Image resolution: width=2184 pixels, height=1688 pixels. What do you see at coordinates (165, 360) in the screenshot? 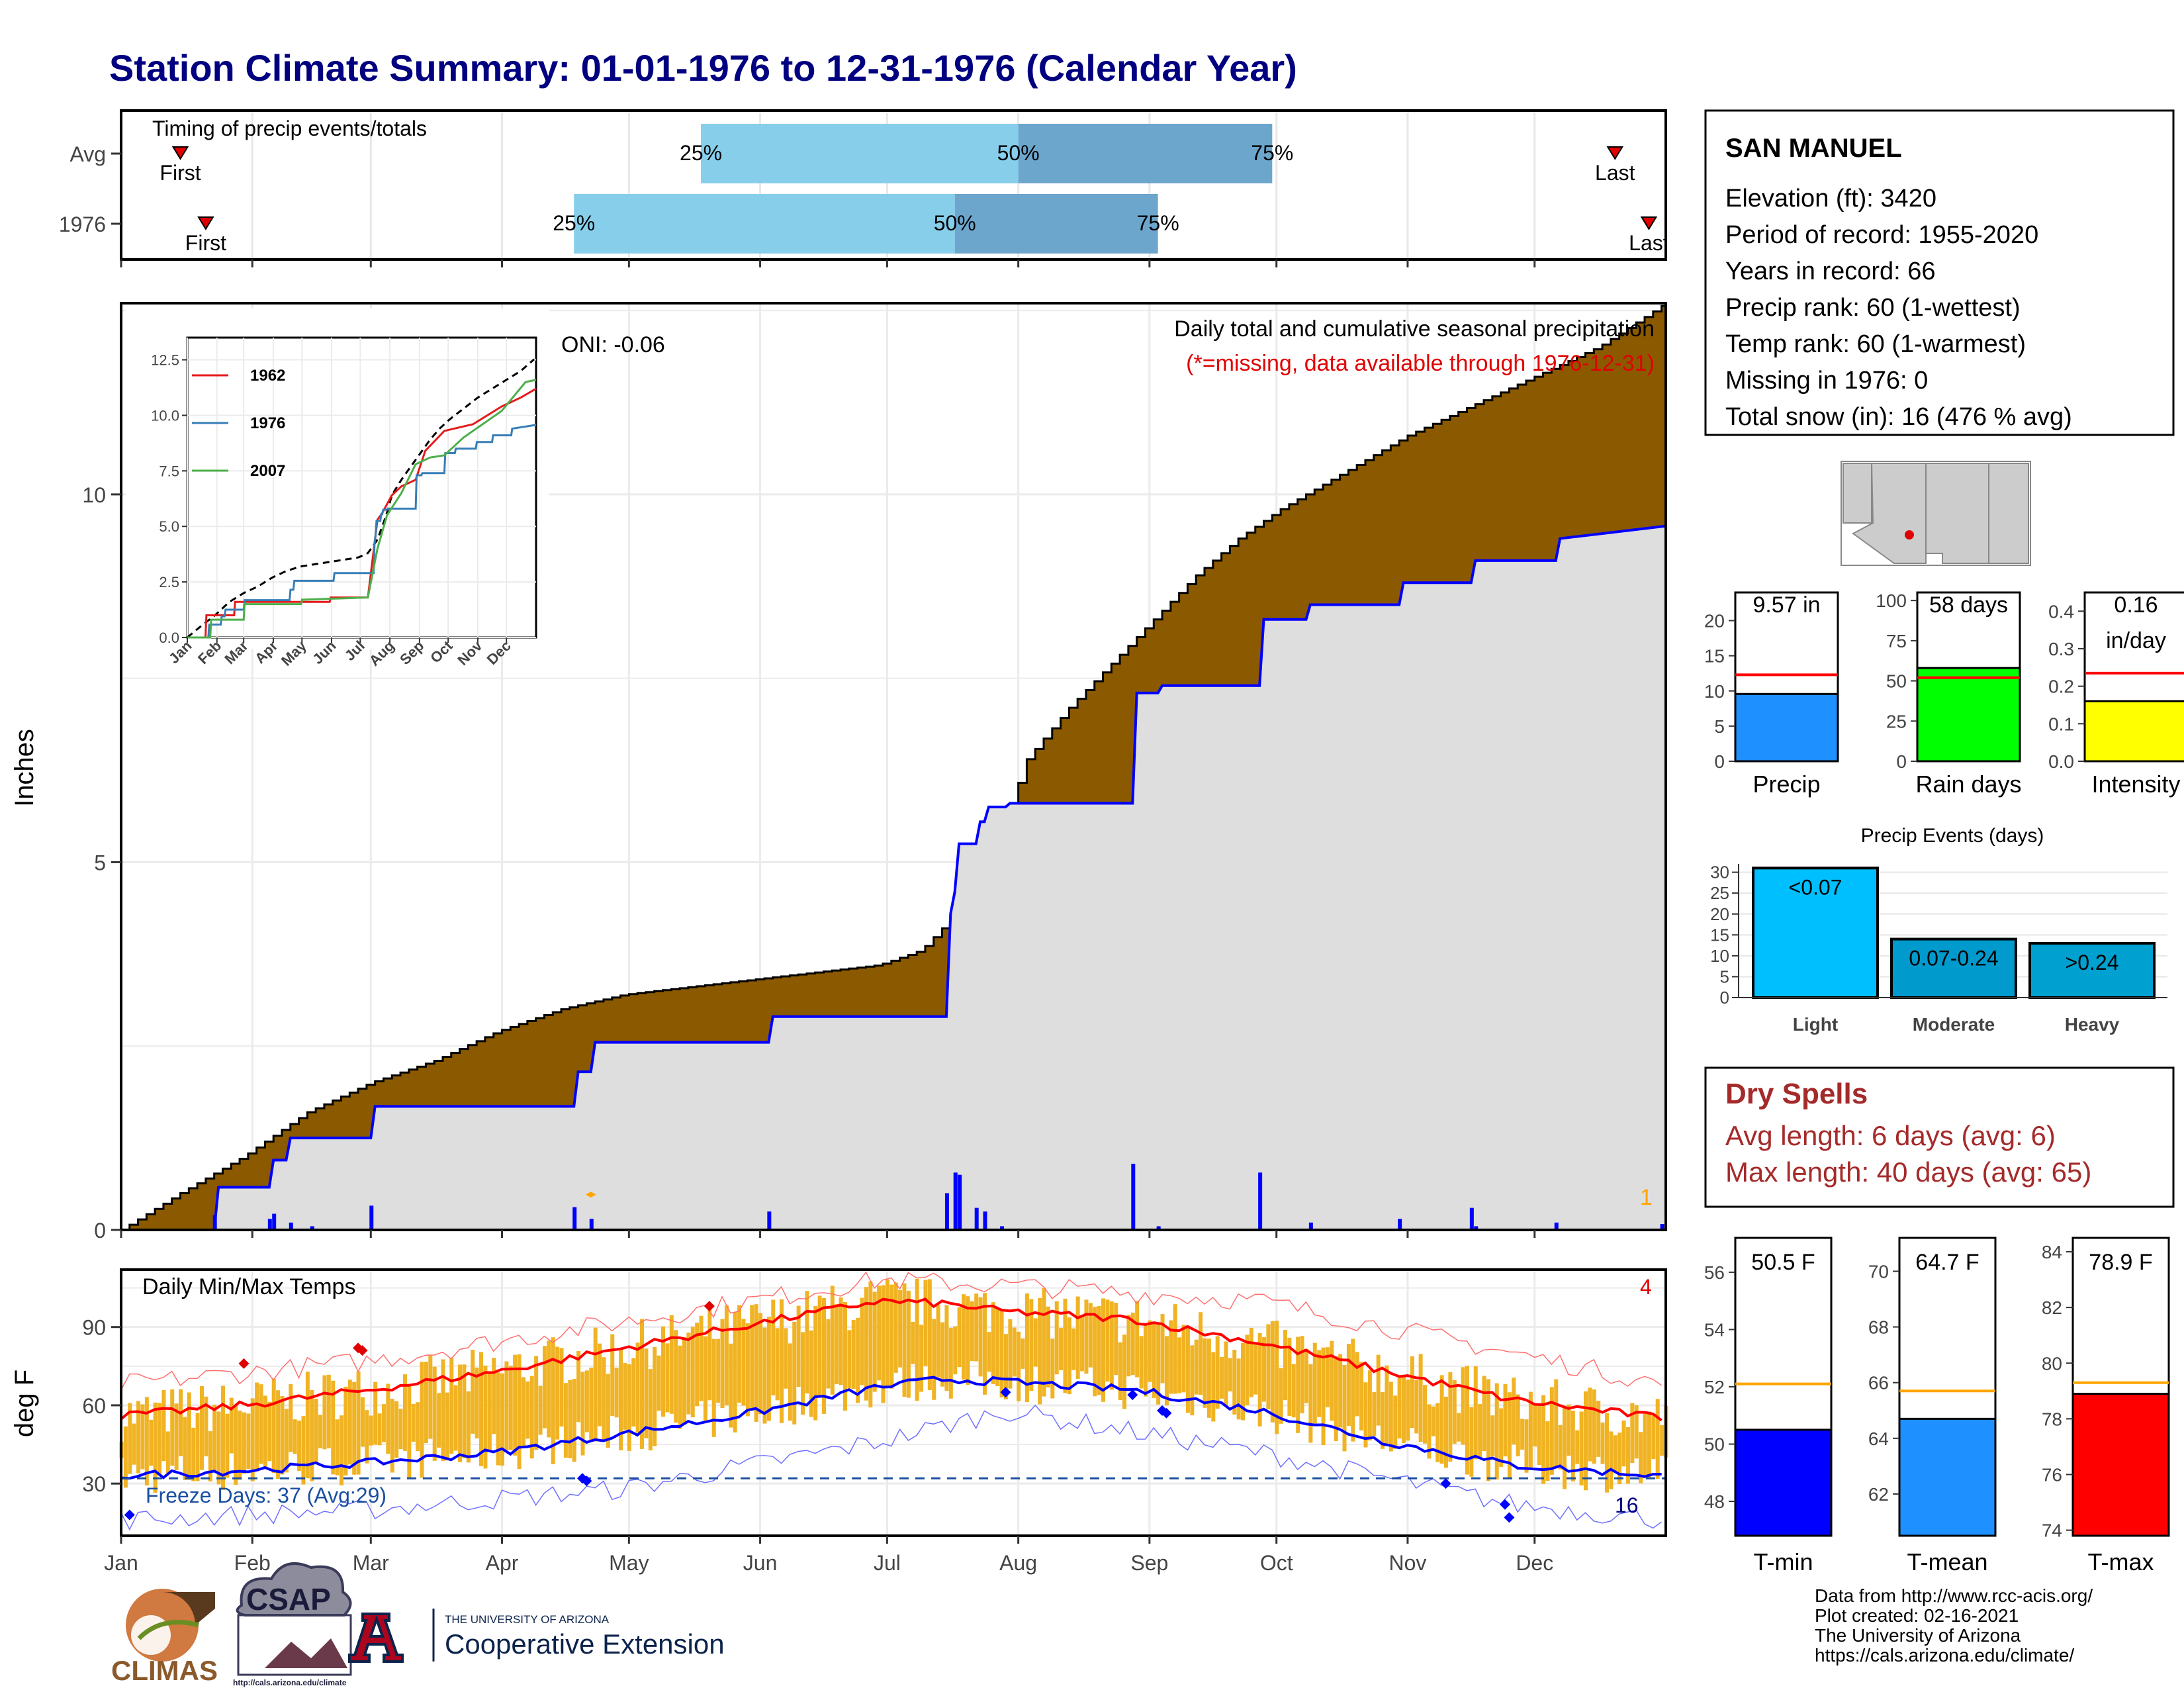
I see `inset-ytick-label: 12.5` at bounding box center [165, 360].